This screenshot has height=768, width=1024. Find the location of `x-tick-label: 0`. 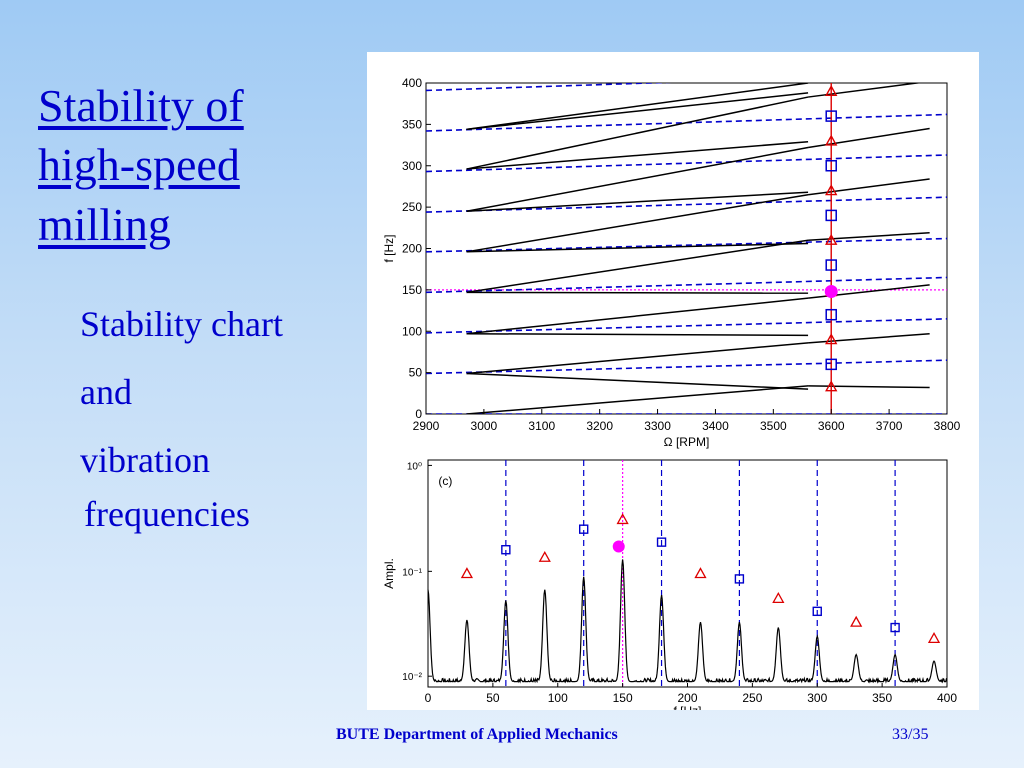

x-tick-label: 0 is located at coordinates (428, 698).